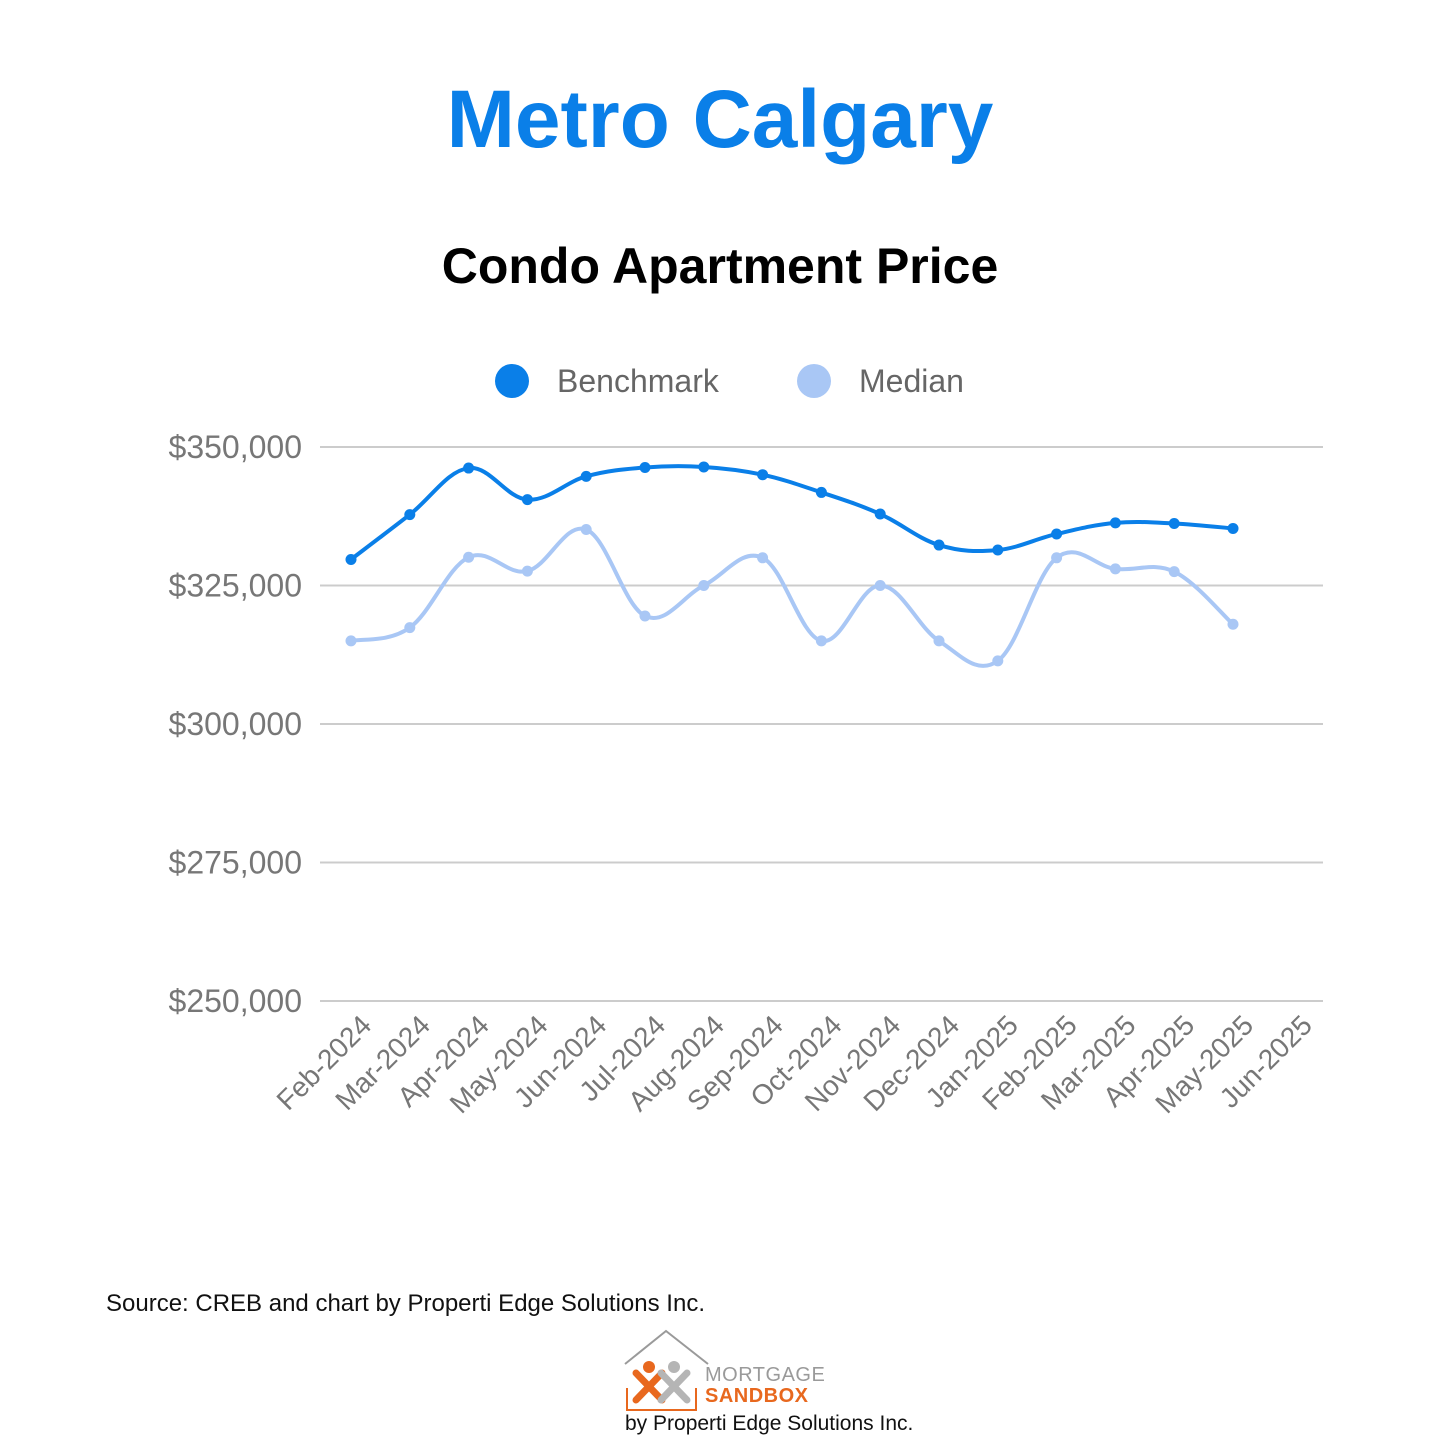 The image size is (1440, 1440). Describe the element at coordinates (911, 381) in the screenshot. I see `legend-label-median: Median` at that location.